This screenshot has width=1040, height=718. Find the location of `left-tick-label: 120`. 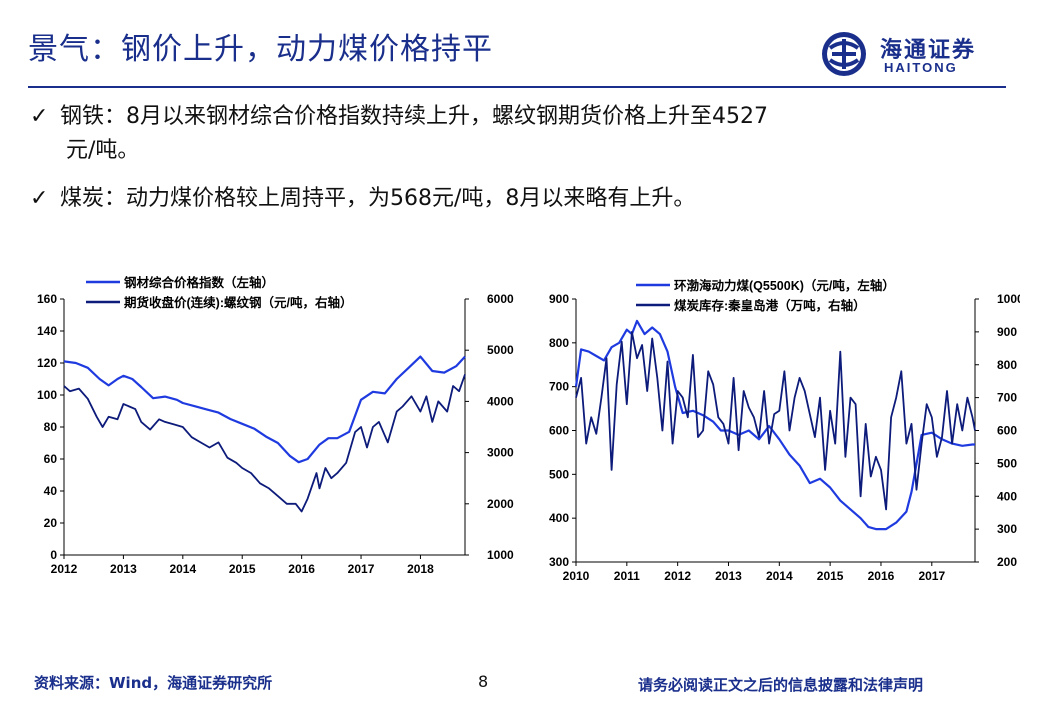

left-tick-label: 120 is located at coordinates (47, 363).